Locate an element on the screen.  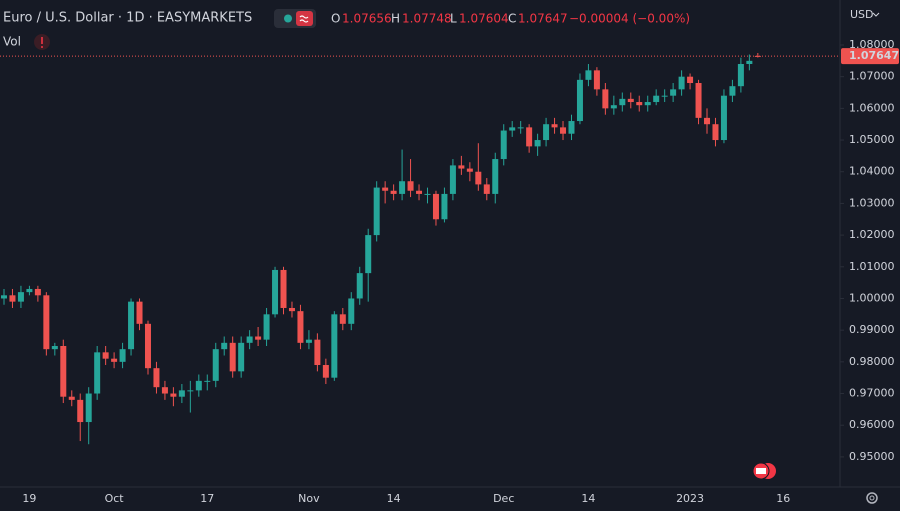
last-price-box is located at coordinates (870, 56).